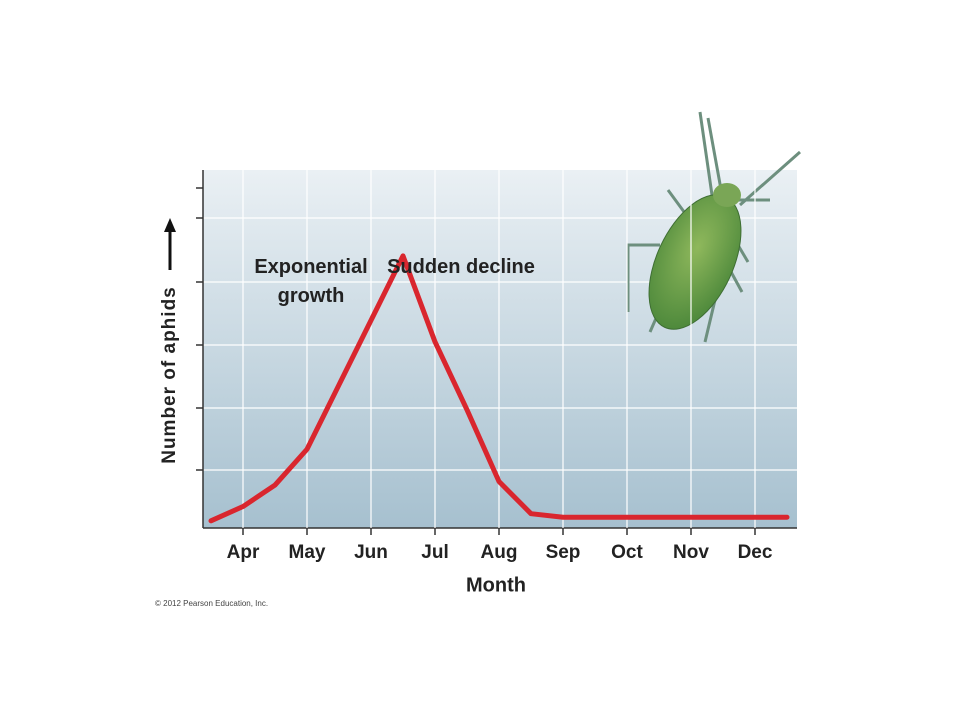  I want to click on credit: © 2012 Pearson Education, Inc., so click(211, 603).